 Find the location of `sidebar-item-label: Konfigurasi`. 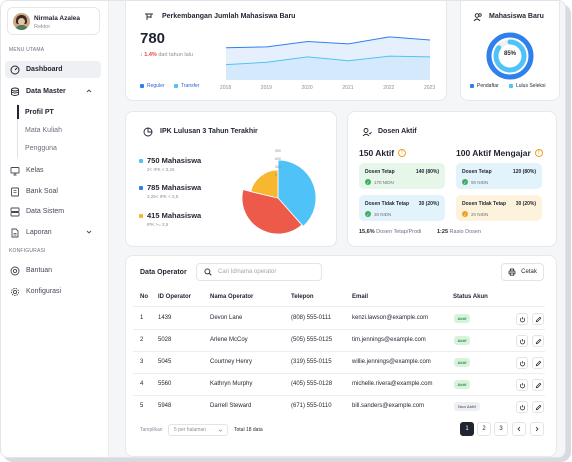

sidebar-item-label: Konfigurasi is located at coordinates (44, 291).